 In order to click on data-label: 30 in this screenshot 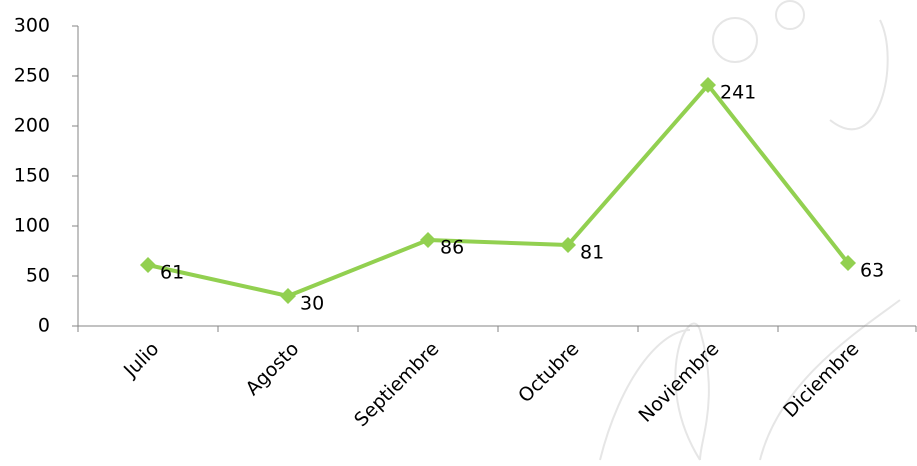, I will do `click(312, 304)`.